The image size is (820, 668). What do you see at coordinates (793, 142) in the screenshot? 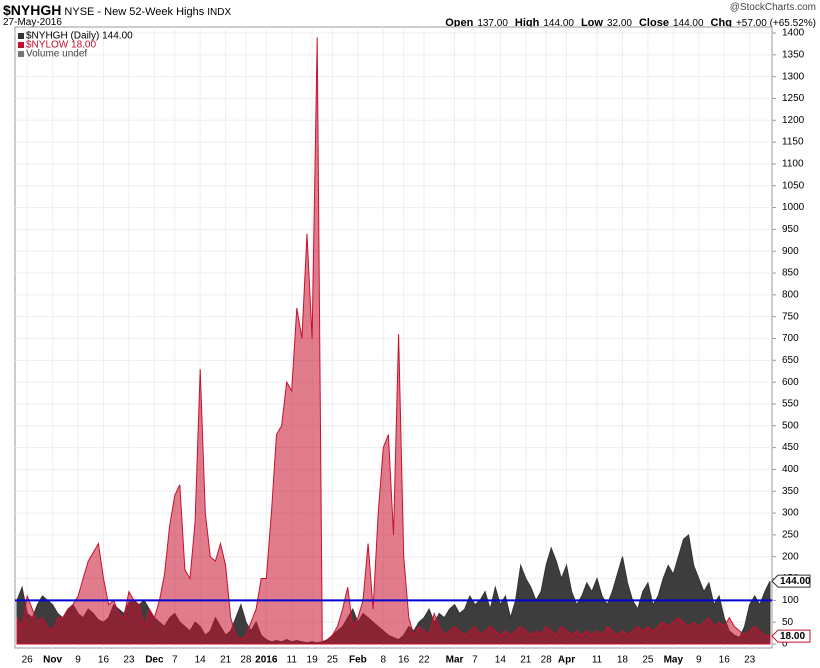
I see `y-tick-label: 1150` at bounding box center [793, 142].